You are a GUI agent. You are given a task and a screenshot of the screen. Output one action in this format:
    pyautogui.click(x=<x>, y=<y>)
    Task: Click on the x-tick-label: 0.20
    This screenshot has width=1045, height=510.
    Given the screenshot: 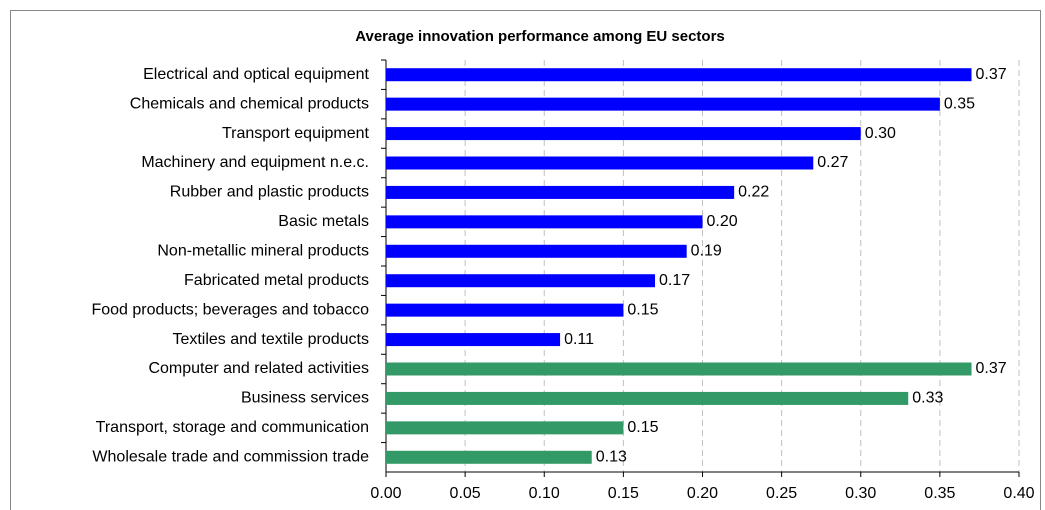 What is the action you would take?
    pyautogui.click(x=702, y=493)
    